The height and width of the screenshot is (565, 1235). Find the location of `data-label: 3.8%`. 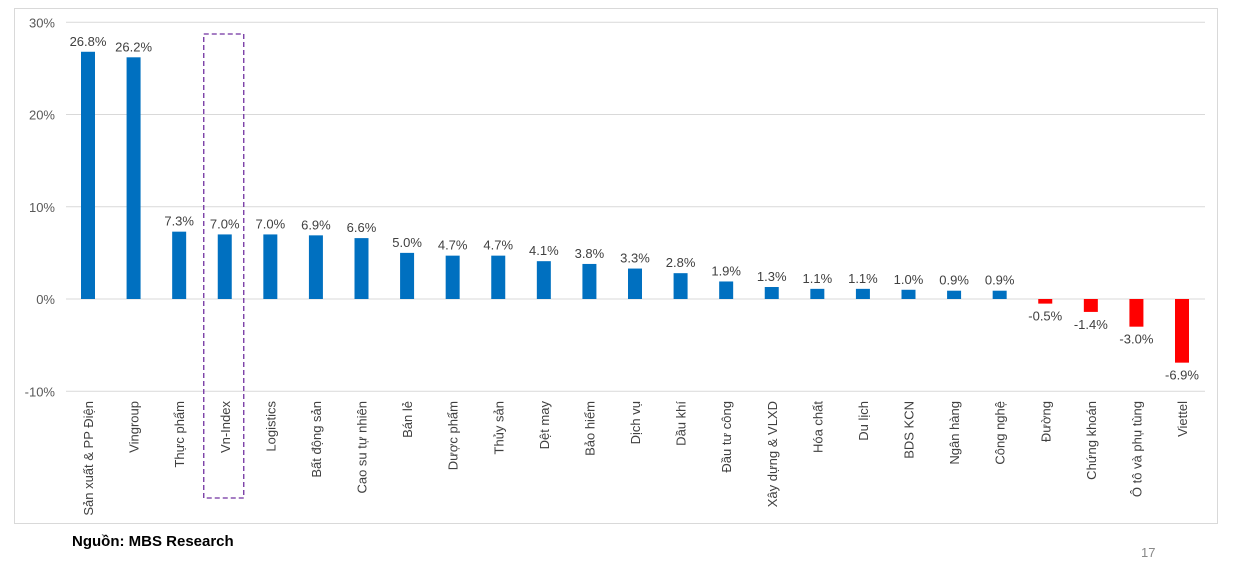

data-label: 3.8% is located at coordinates (590, 253).